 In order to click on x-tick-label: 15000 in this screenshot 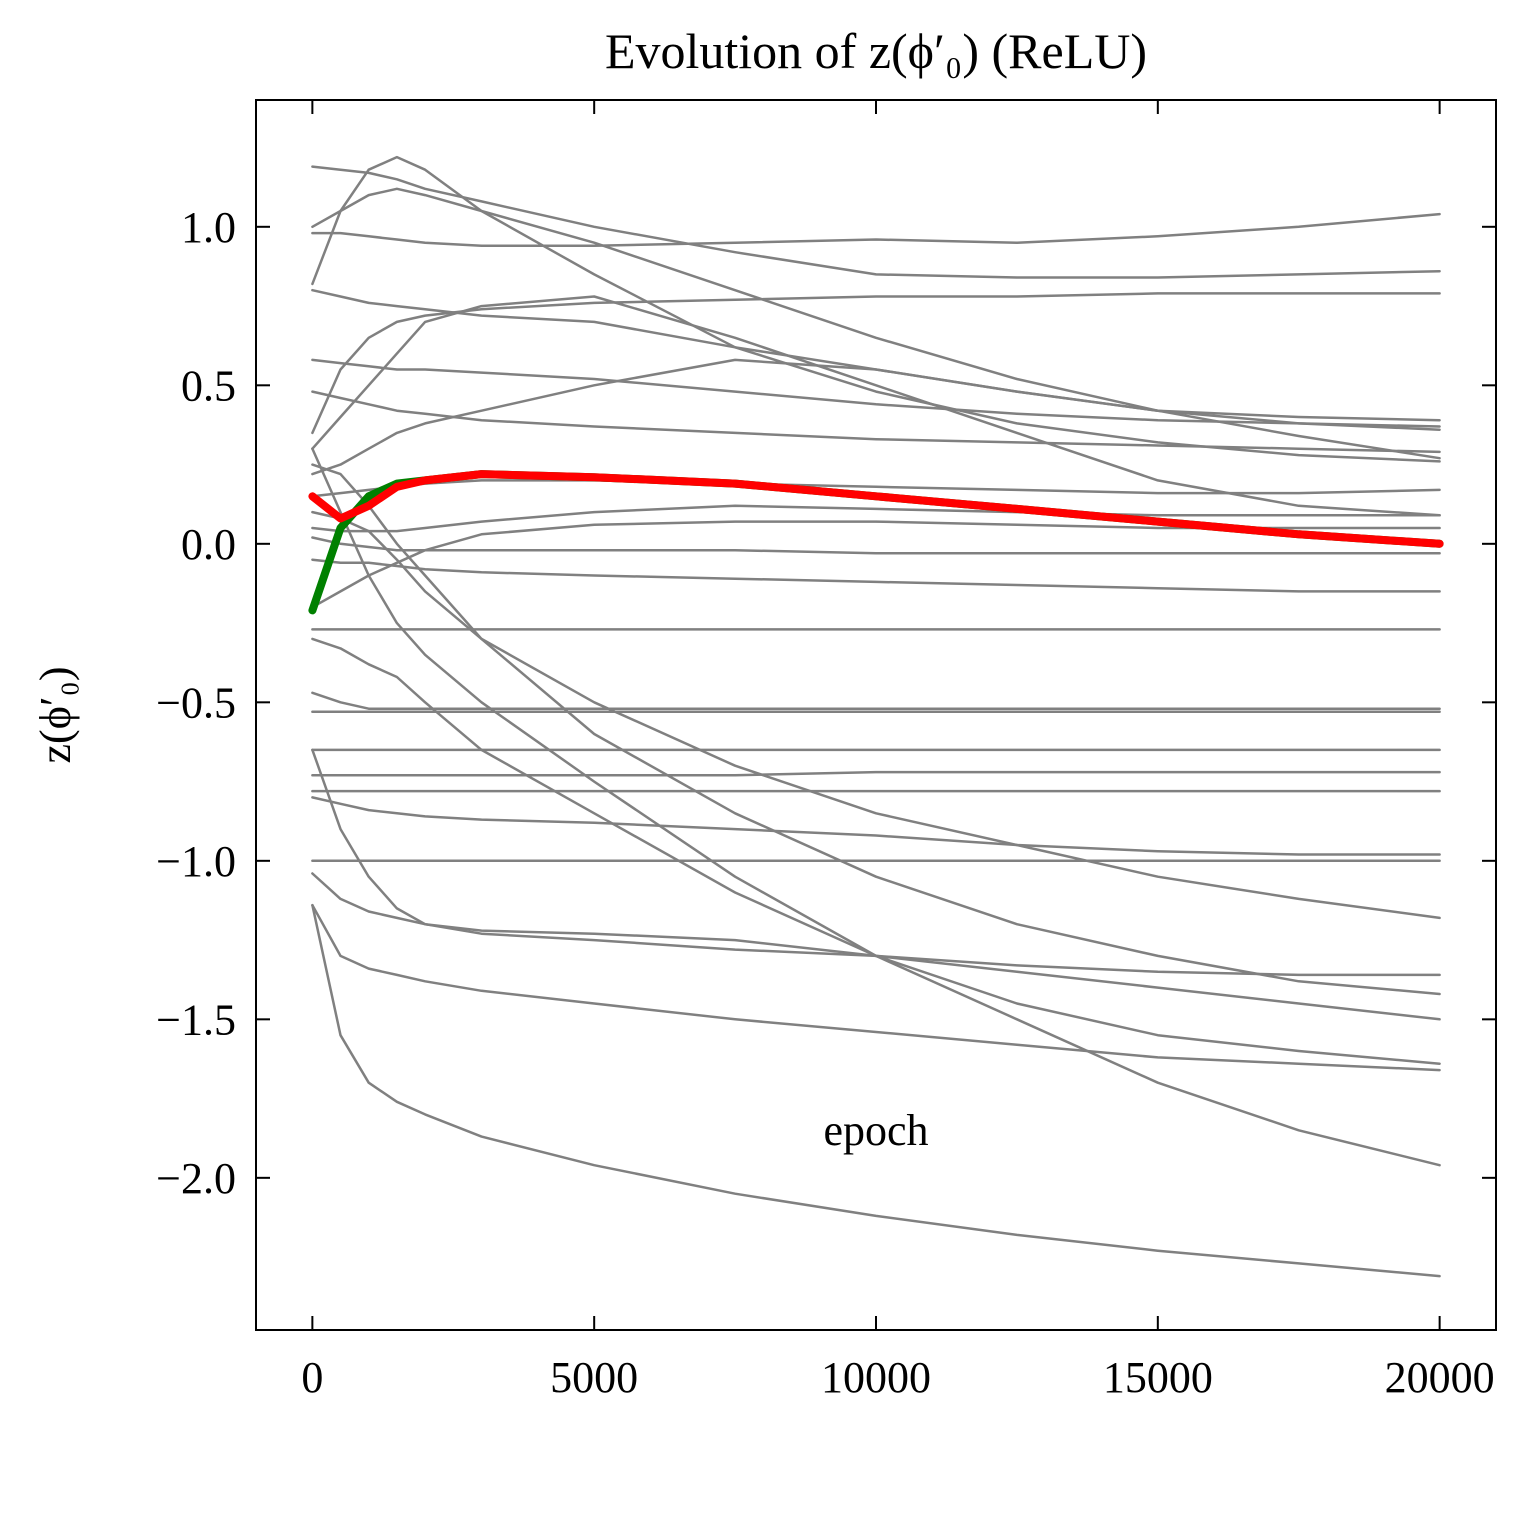, I will do `click(1158, 1377)`.